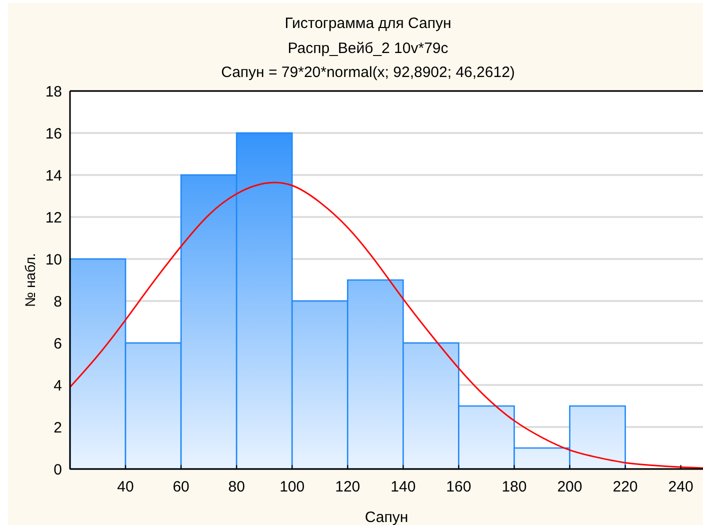  I want to click on y-tick-label: 18, so click(53, 91).